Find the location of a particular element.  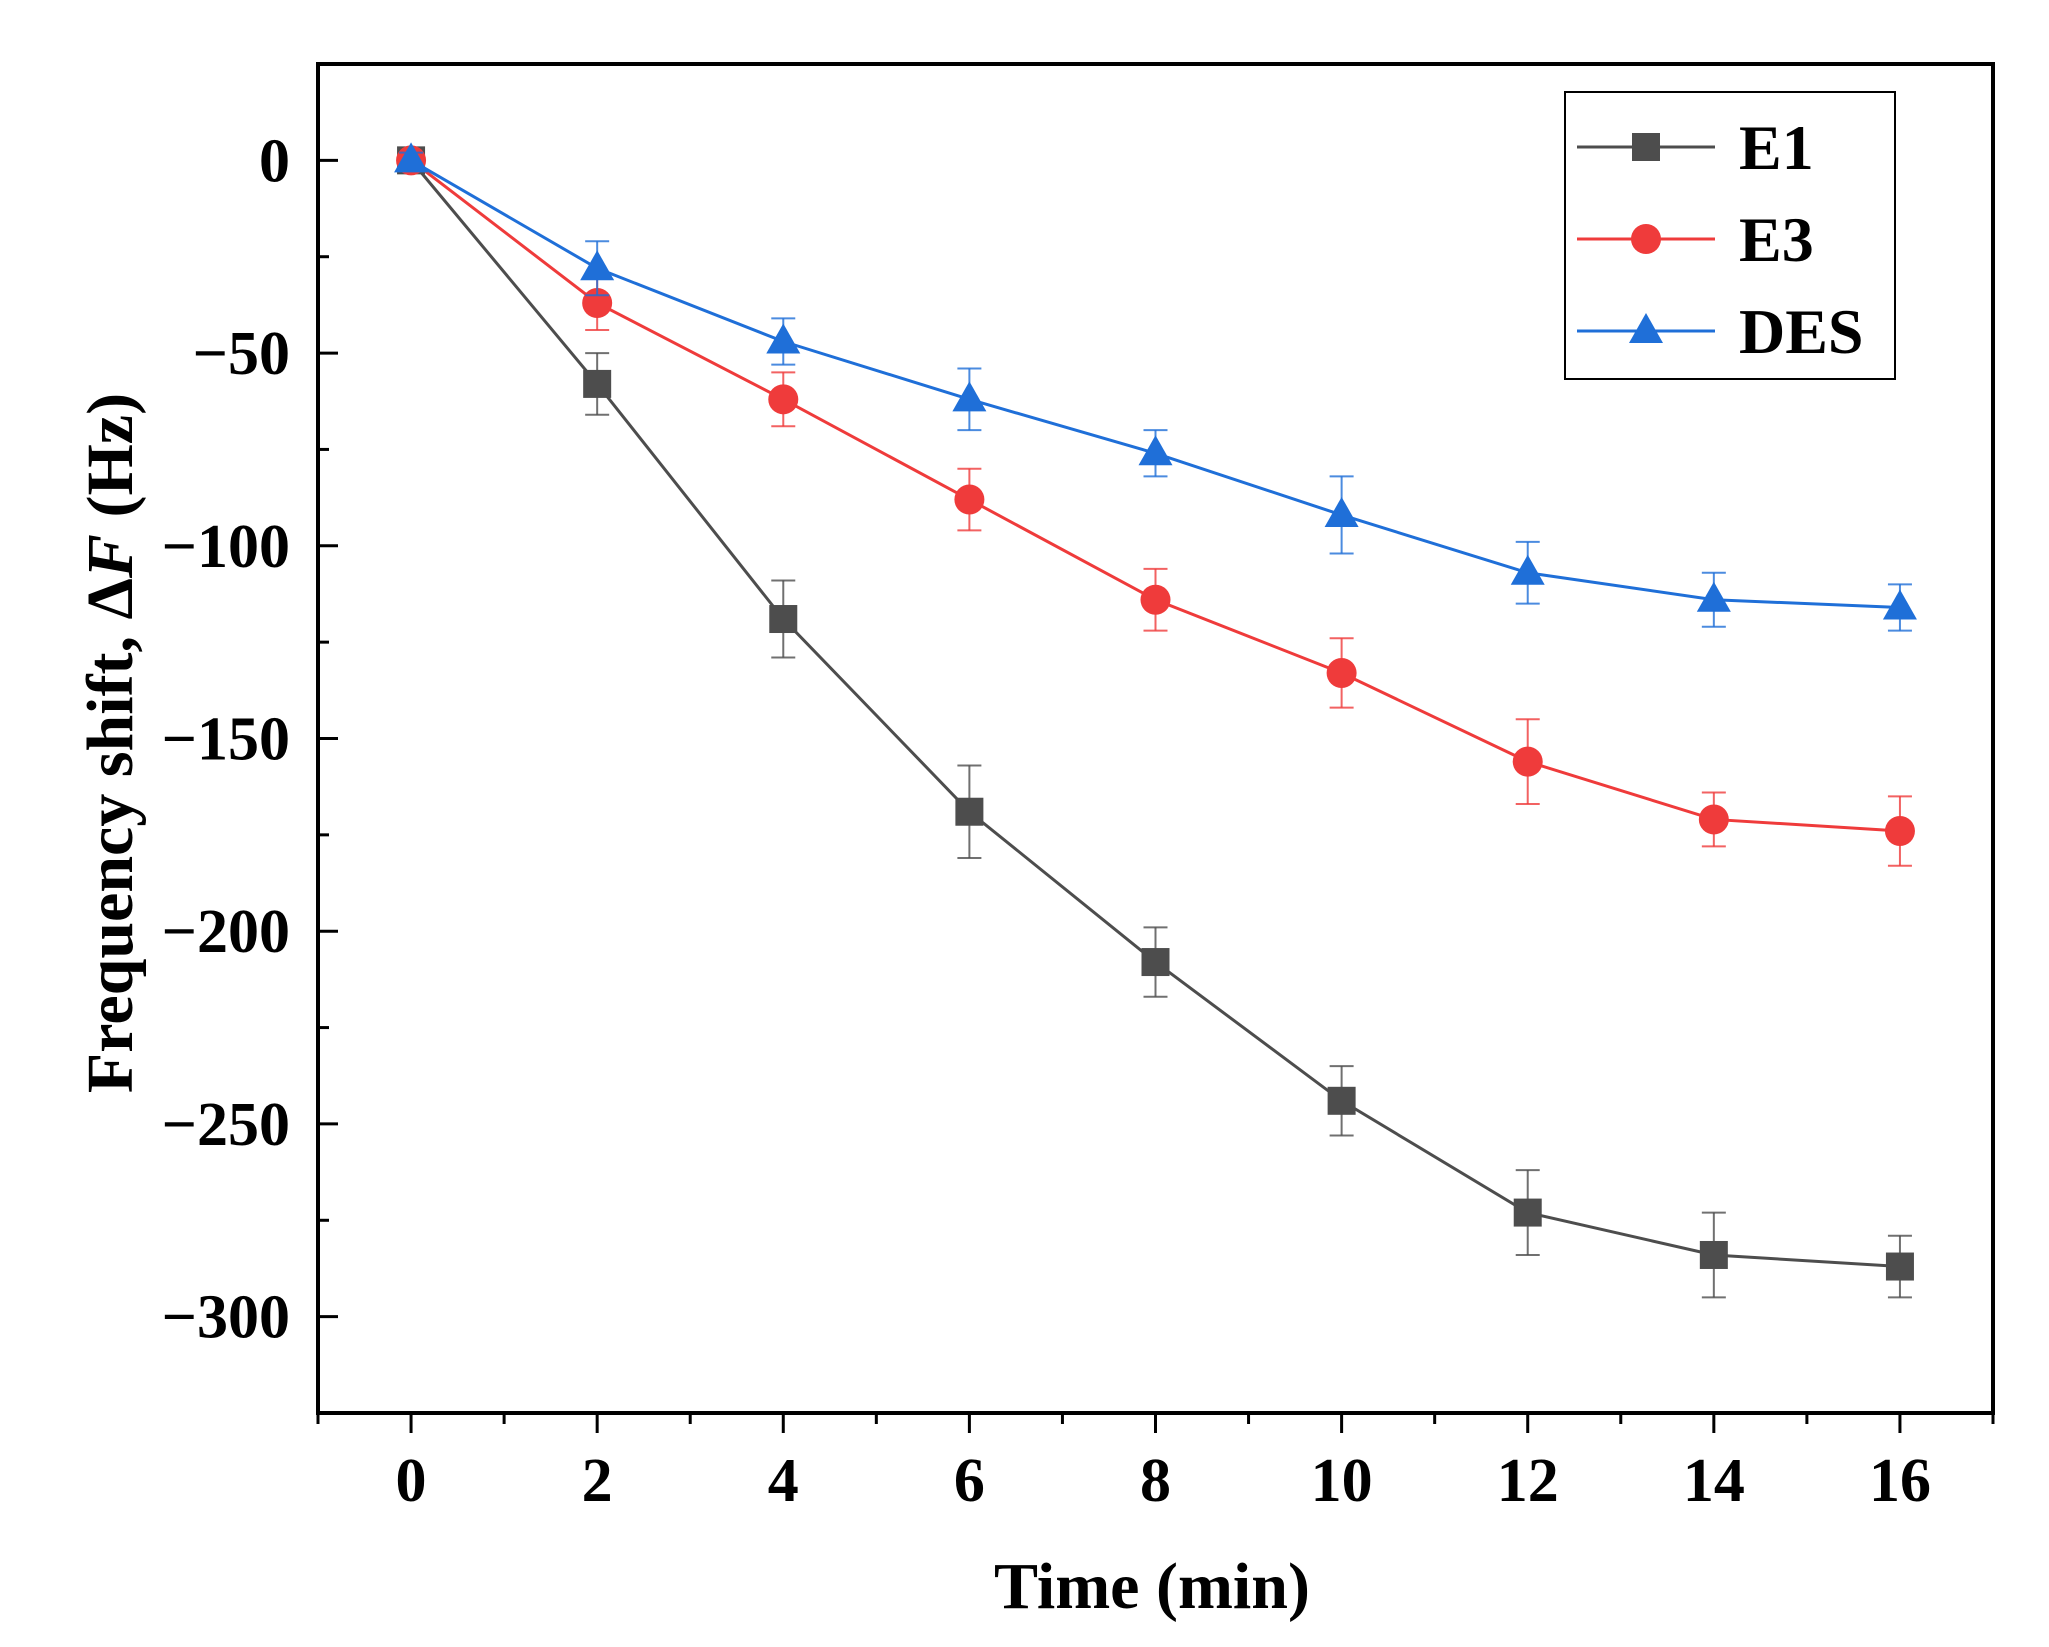

y-axis-title-var: F is located at coordinates (110, 556).